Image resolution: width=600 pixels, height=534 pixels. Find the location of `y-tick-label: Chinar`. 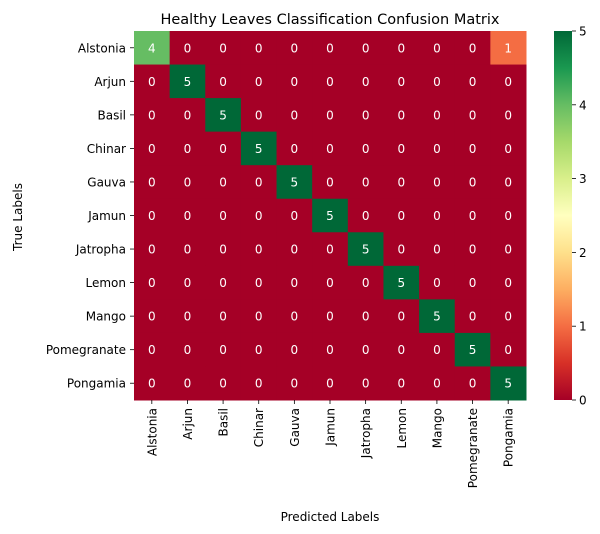

y-tick-label: Chinar is located at coordinates (106, 149).